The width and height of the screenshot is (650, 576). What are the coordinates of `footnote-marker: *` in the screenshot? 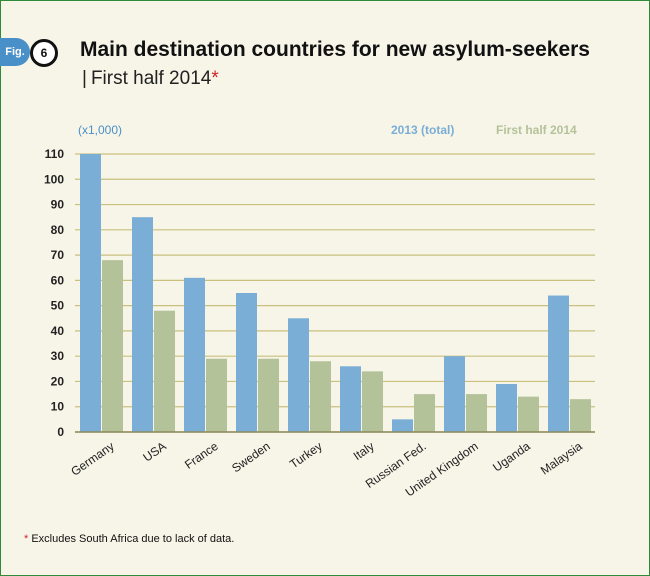 It's located at (26, 539).